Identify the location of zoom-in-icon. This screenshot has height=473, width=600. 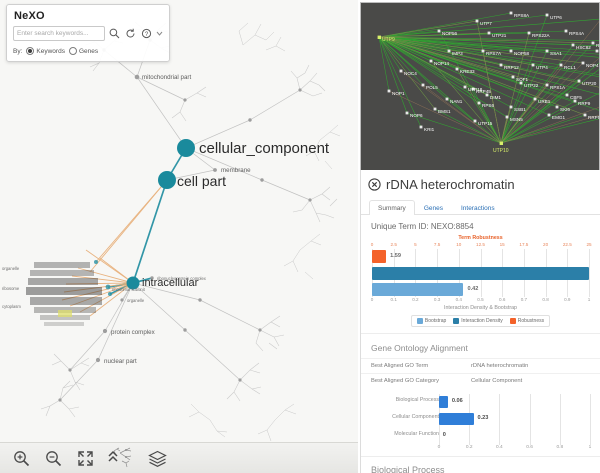
(21, 458).